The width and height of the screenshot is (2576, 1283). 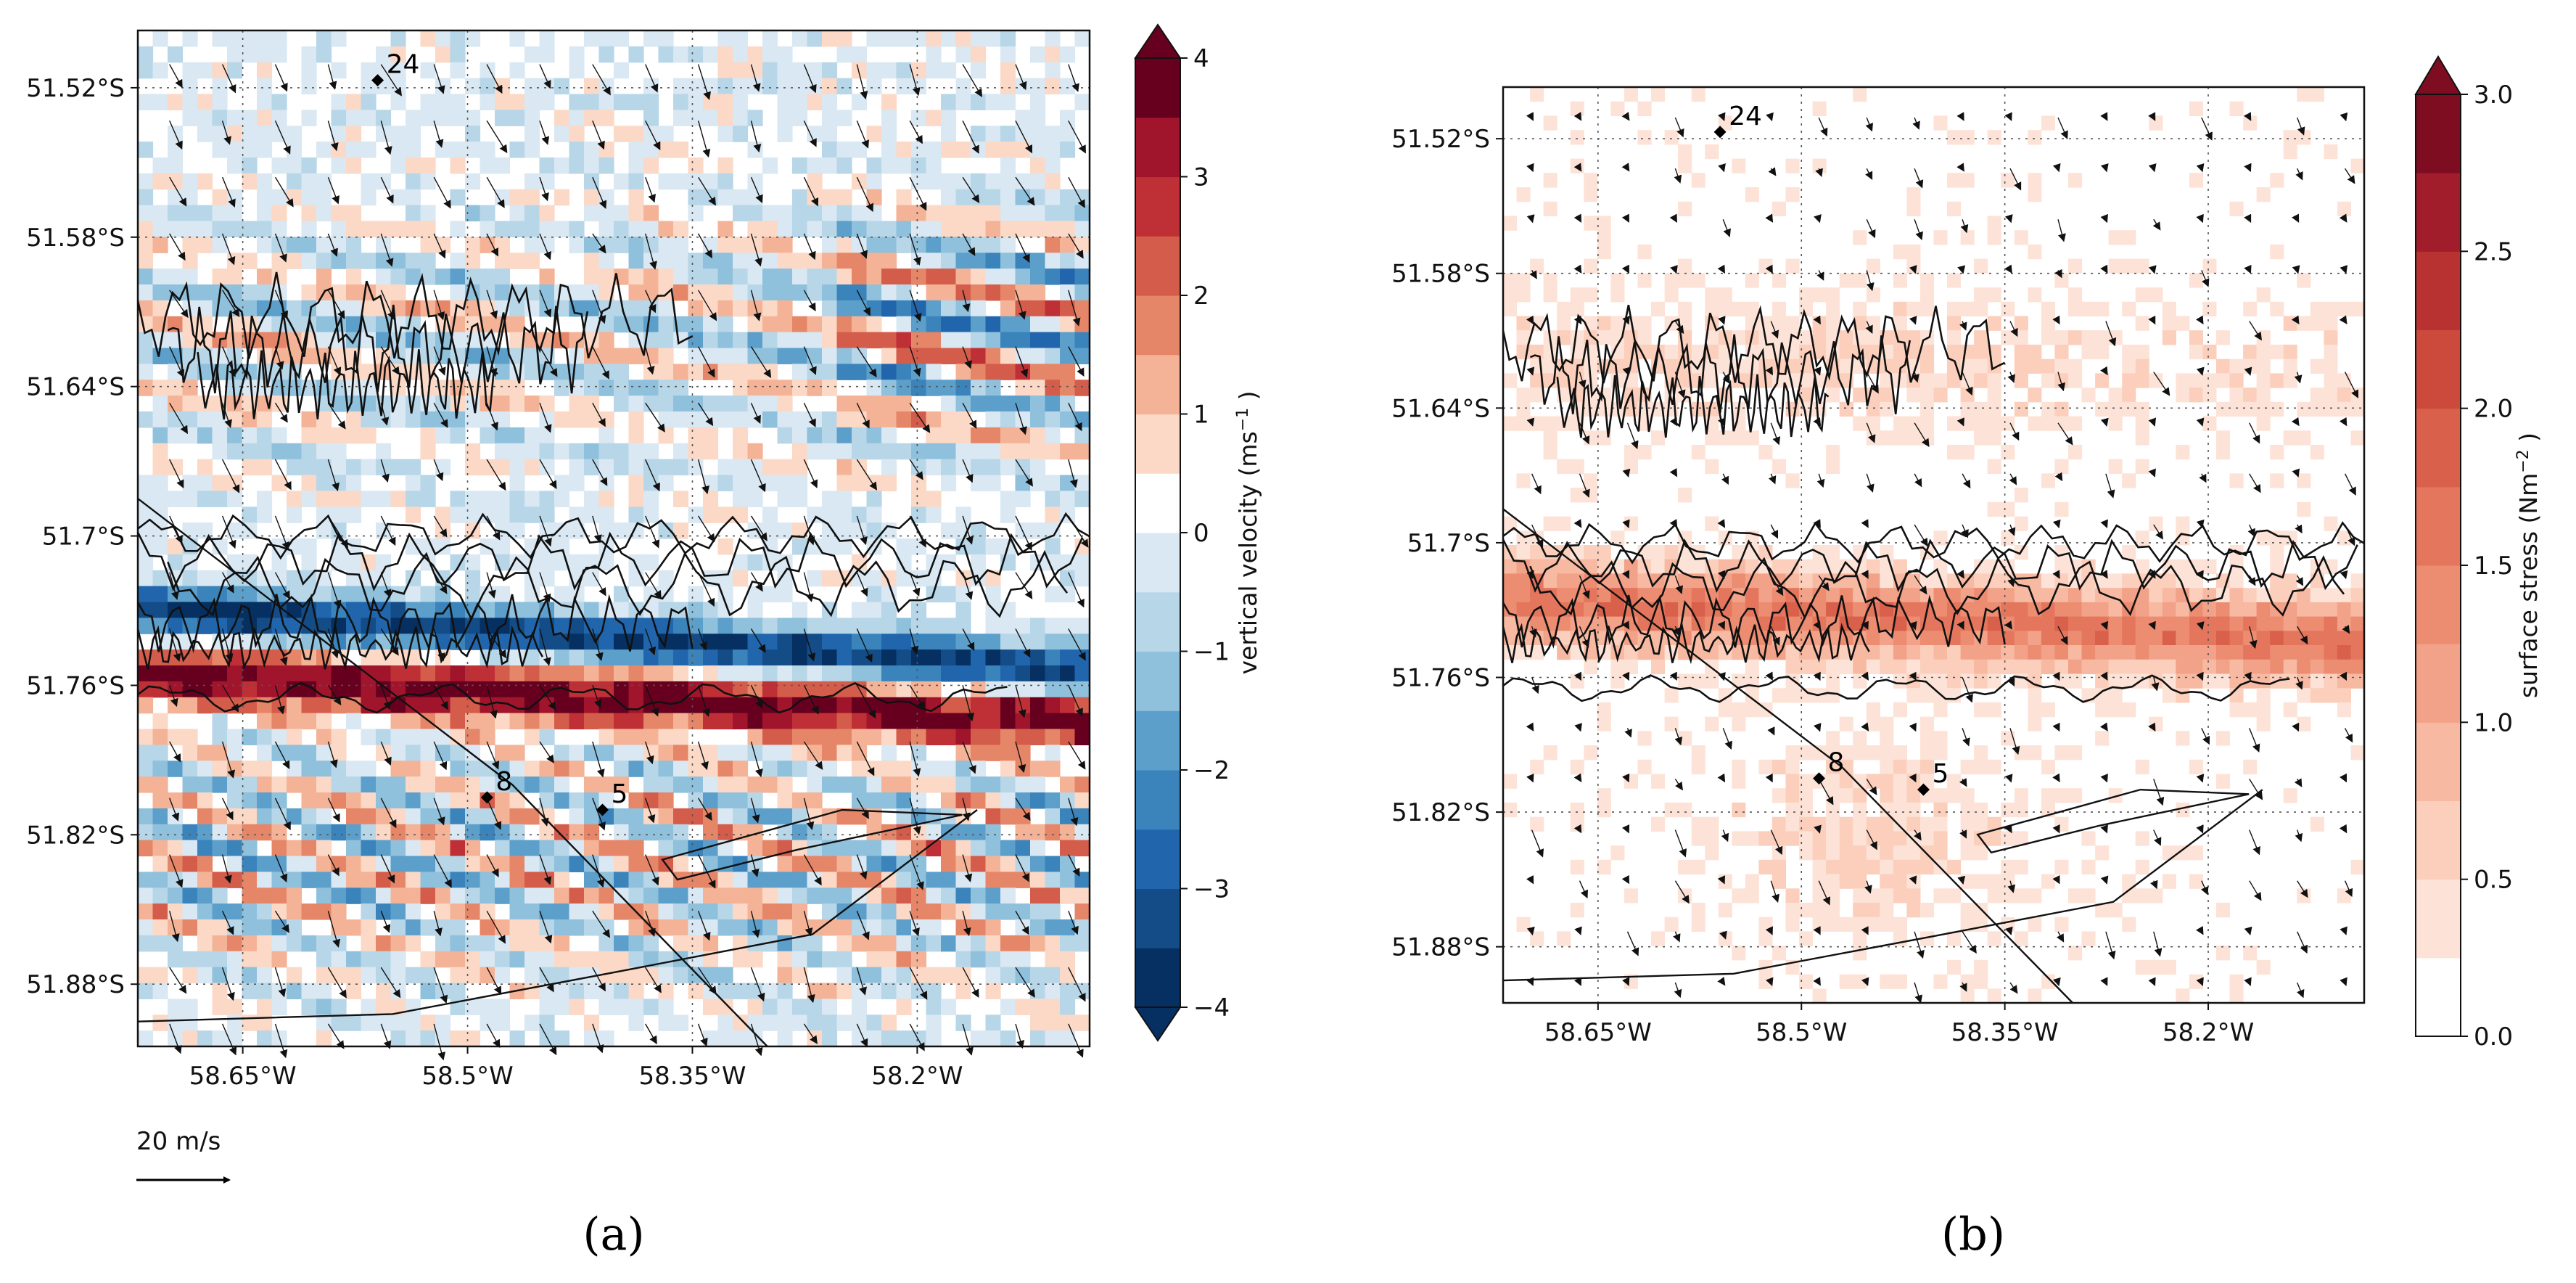 What do you see at coordinates (1201, 58) in the screenshot?
I see `colorbar-tick-label: 4` at bounding box center [1201, 58].